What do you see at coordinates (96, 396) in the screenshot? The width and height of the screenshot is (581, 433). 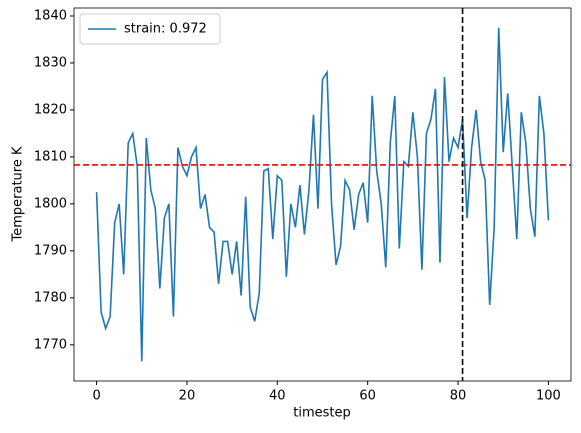 I see `x-tick-label: 0` at bounding box center [96, 396].